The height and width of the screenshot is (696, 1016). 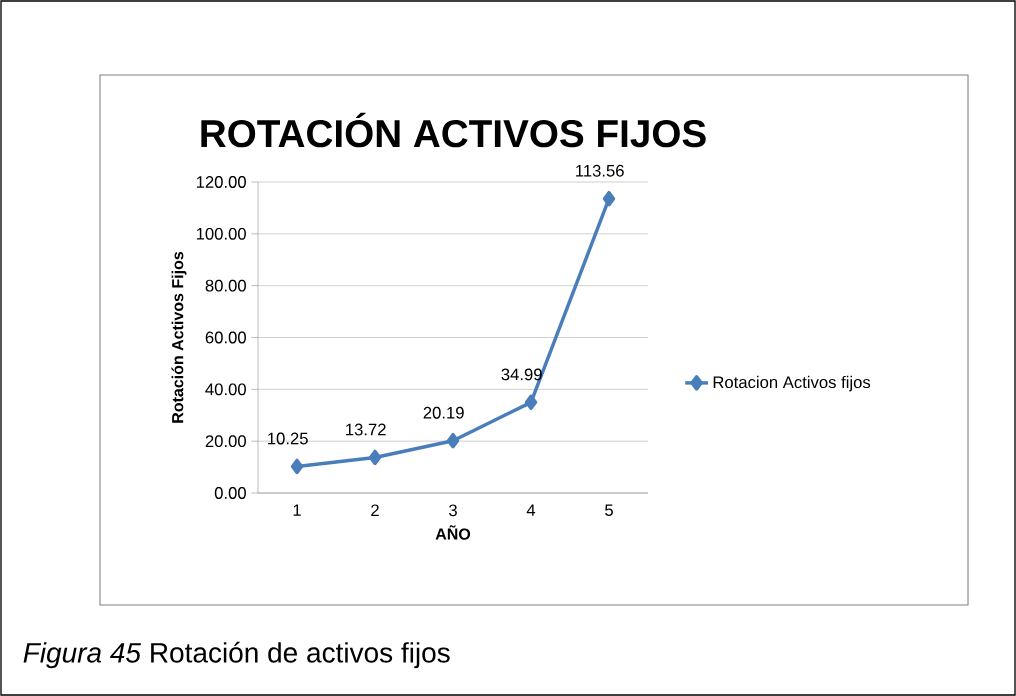 I want to click on x-axis-title: AÑO, so click(x=453, y=532).